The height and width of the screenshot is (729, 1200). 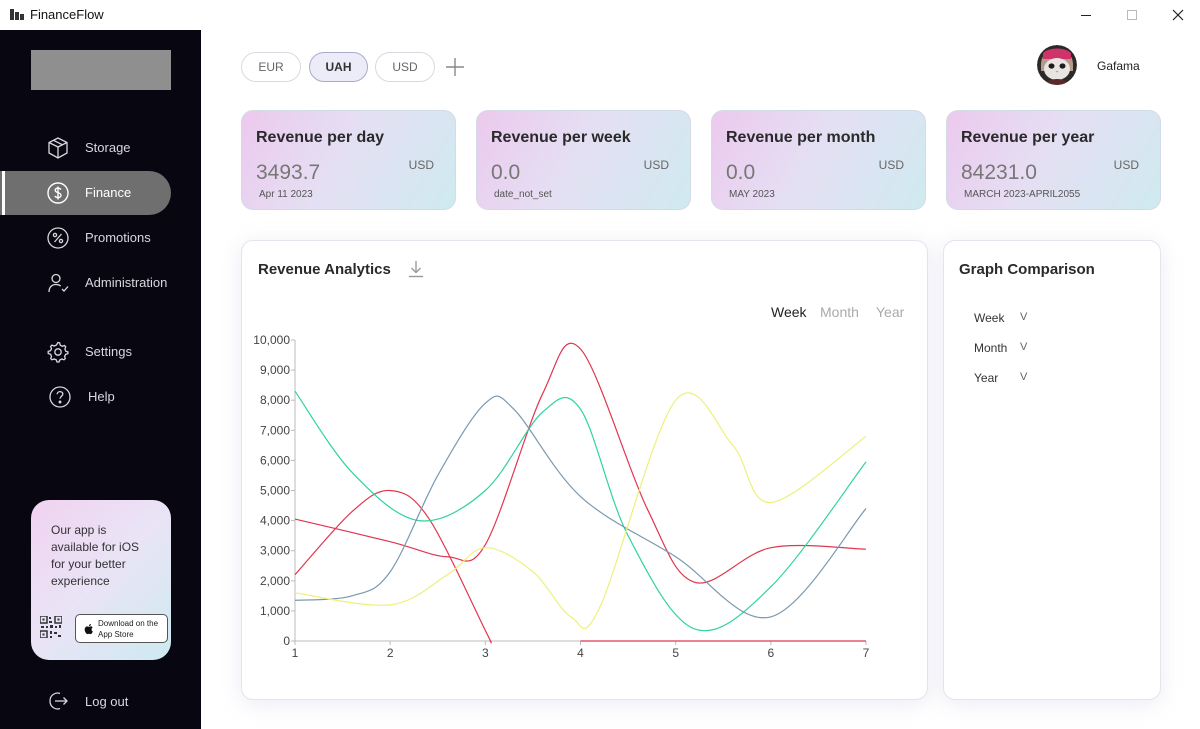 What do you see at coordinates (991, 348) in the screenshot?
I see `comparison-item-label: Month` at bounding box center [991, 348].